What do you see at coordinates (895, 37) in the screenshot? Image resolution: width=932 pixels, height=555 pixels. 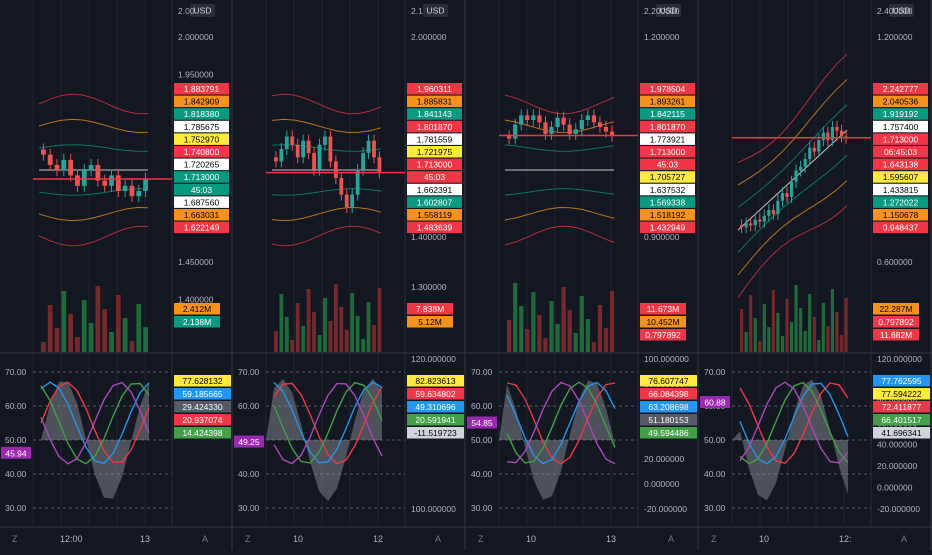 I see `price-tick-label: 1.200000` at bounding box center [895, 37].